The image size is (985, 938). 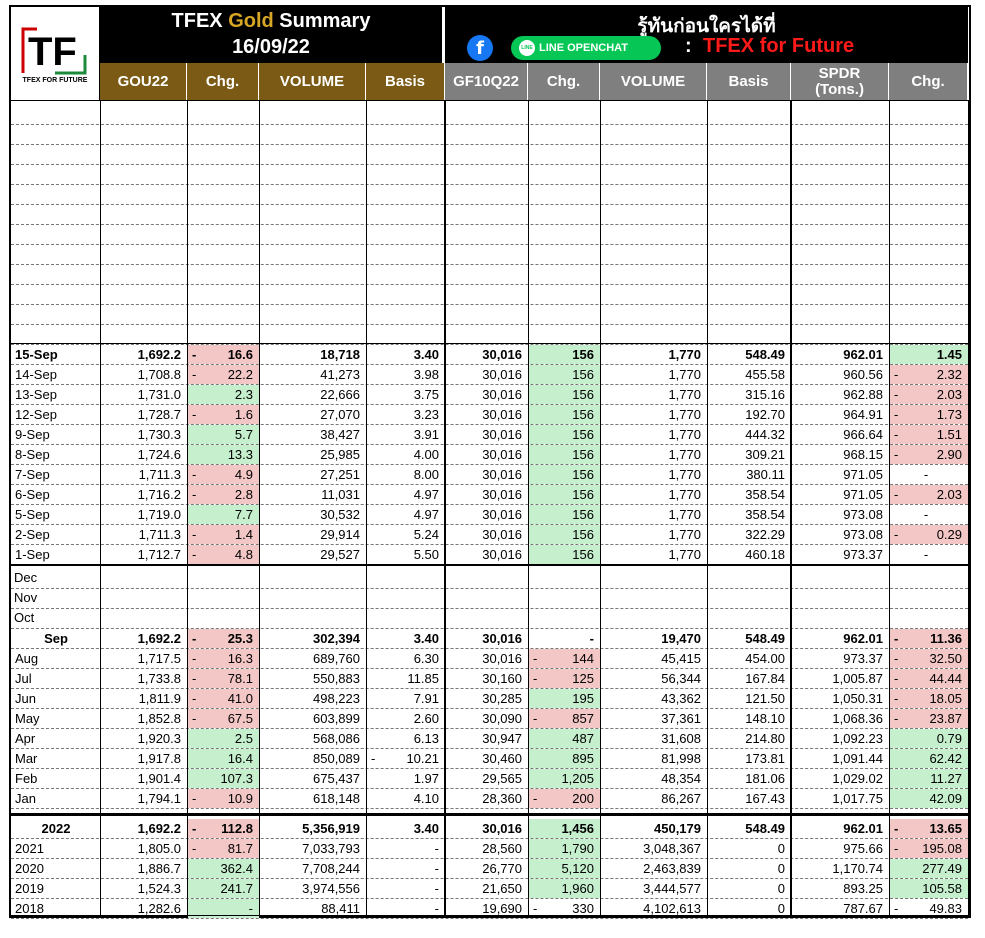 I want to click on report-date: 16/09/22, so click(x=271, y=47).